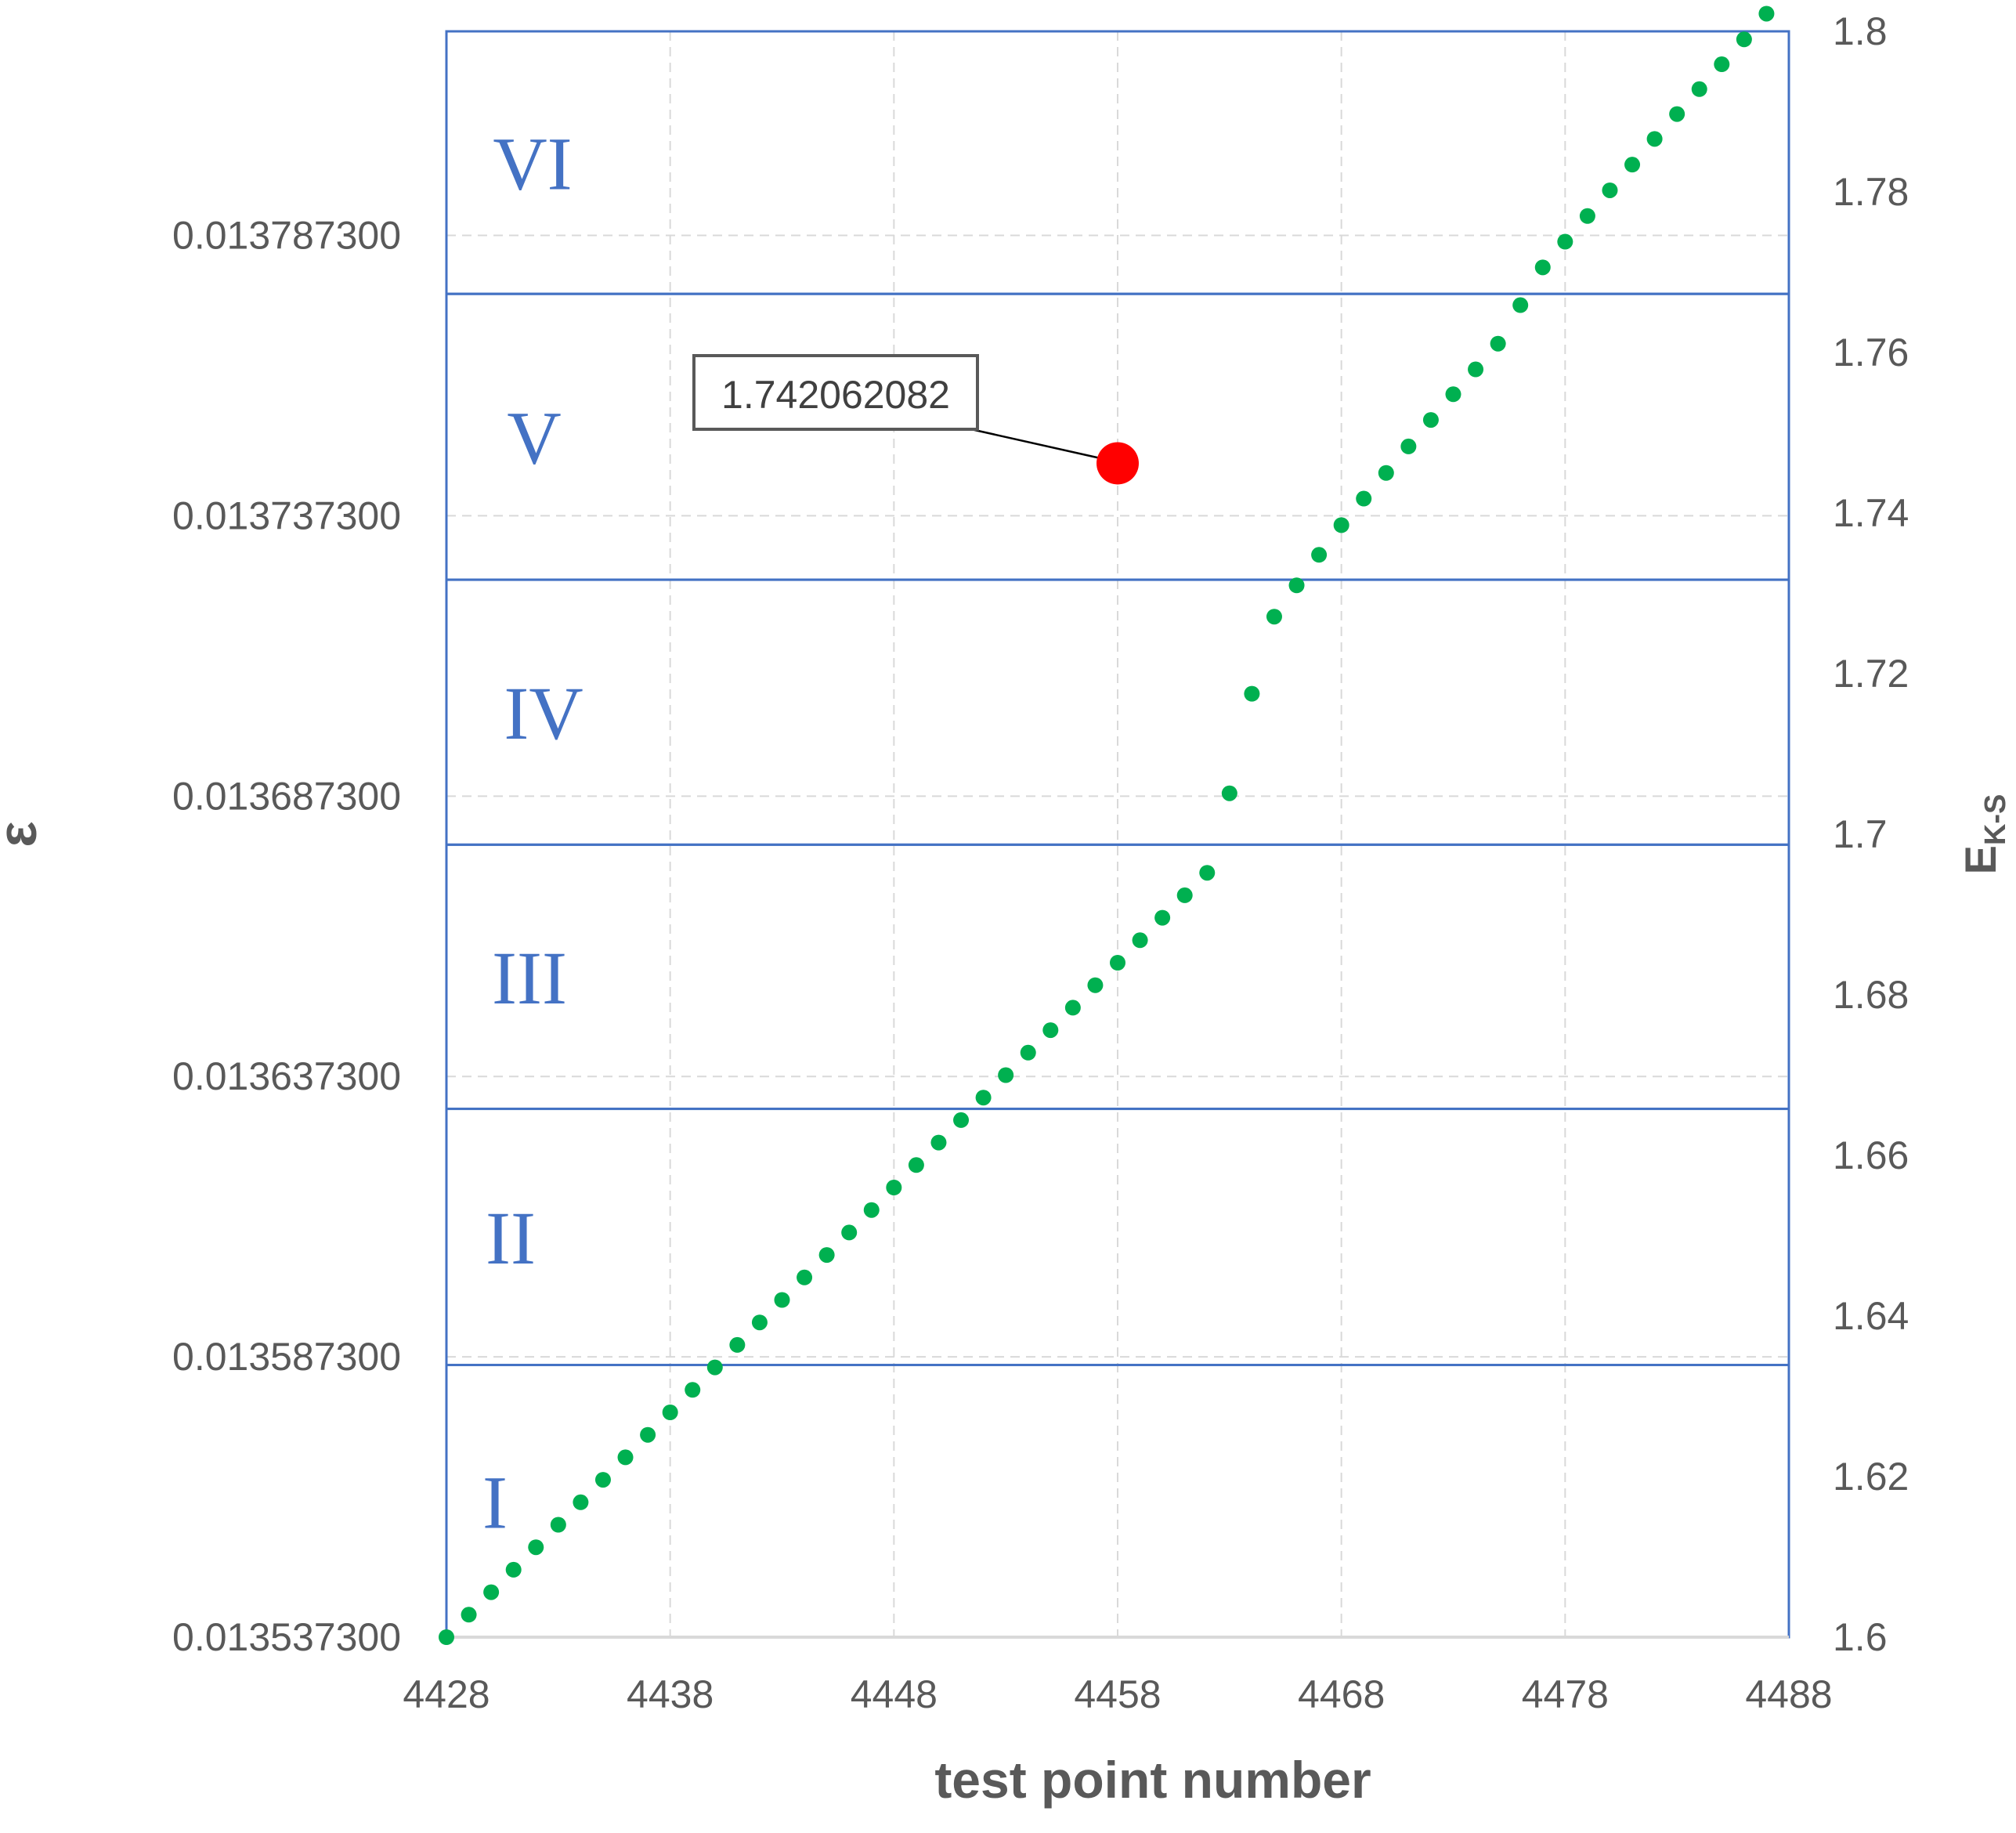 The height and width of the screenshot is (1833, 2016). I want to click on x-tick-label: 4478, so click(1565, 1694).